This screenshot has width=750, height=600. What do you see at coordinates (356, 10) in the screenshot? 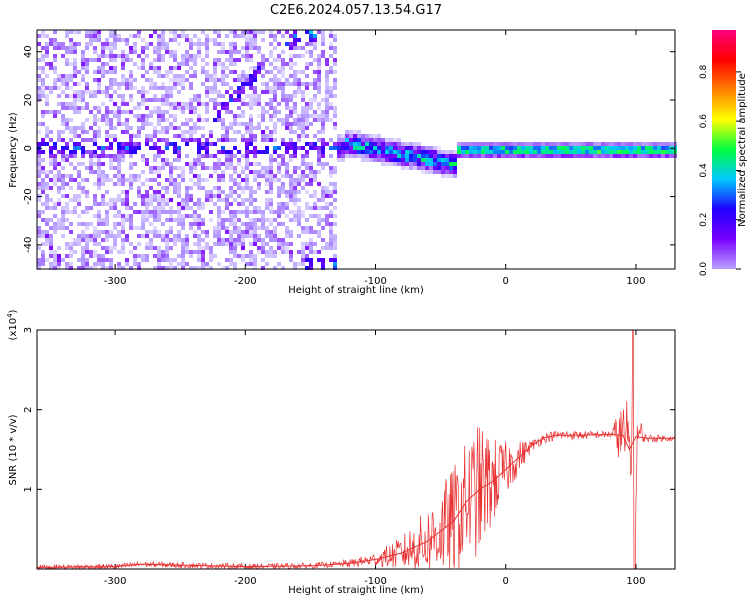
I see `chart-title: C2E6.2024.057.13.54.G17` at bounding box center [356, 10].